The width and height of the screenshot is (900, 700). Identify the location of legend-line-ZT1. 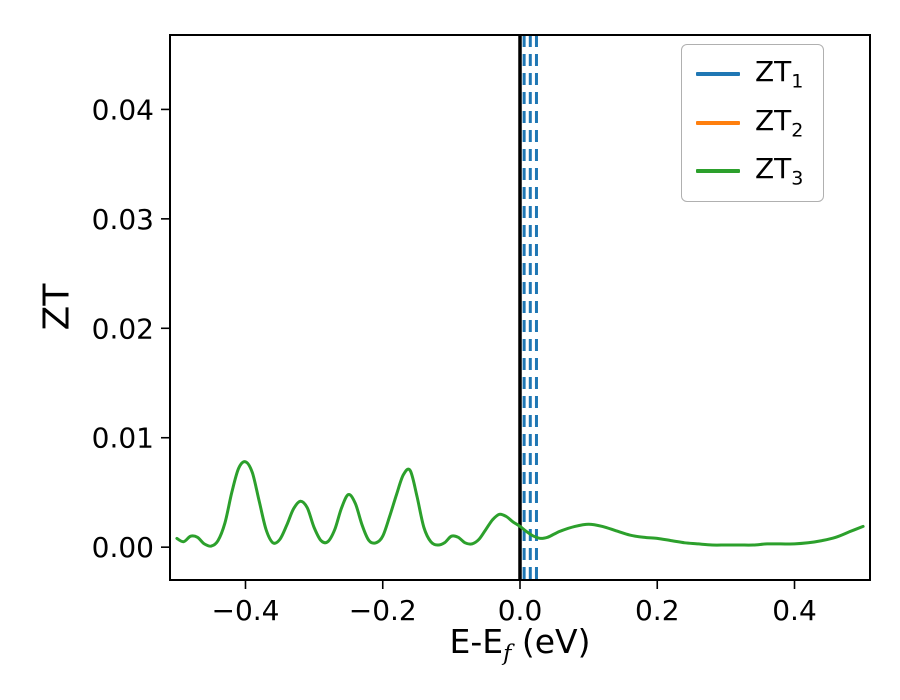
(718, 74).